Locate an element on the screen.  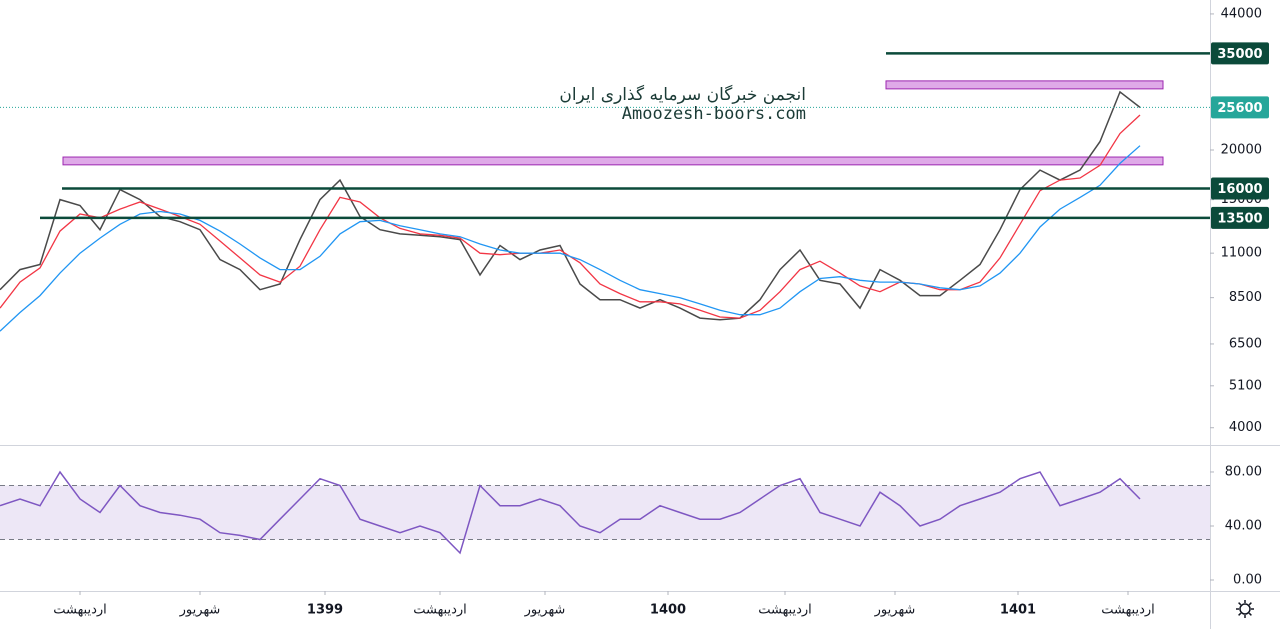
settings-gear is located at coordinates (1245, 609).